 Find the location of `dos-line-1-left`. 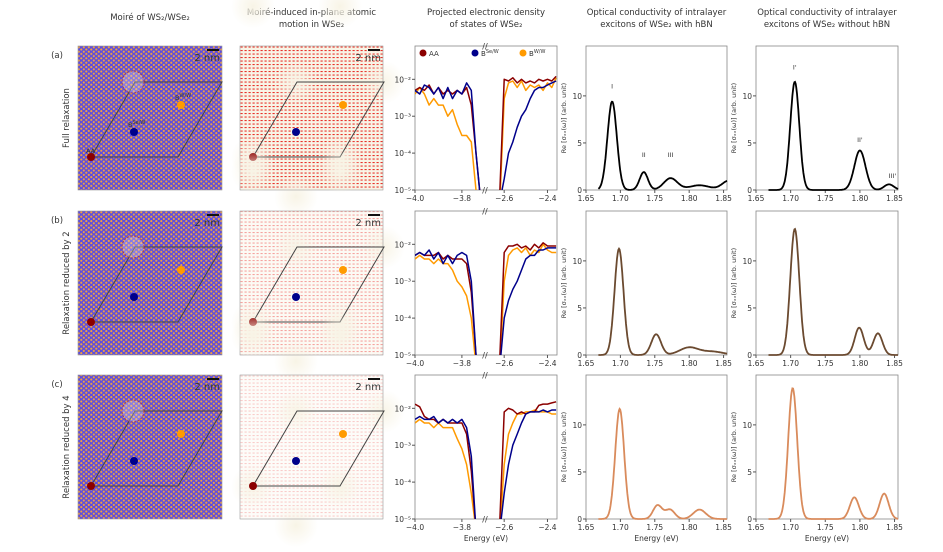

dos-line-1-left is located at coordinates (446, 467).